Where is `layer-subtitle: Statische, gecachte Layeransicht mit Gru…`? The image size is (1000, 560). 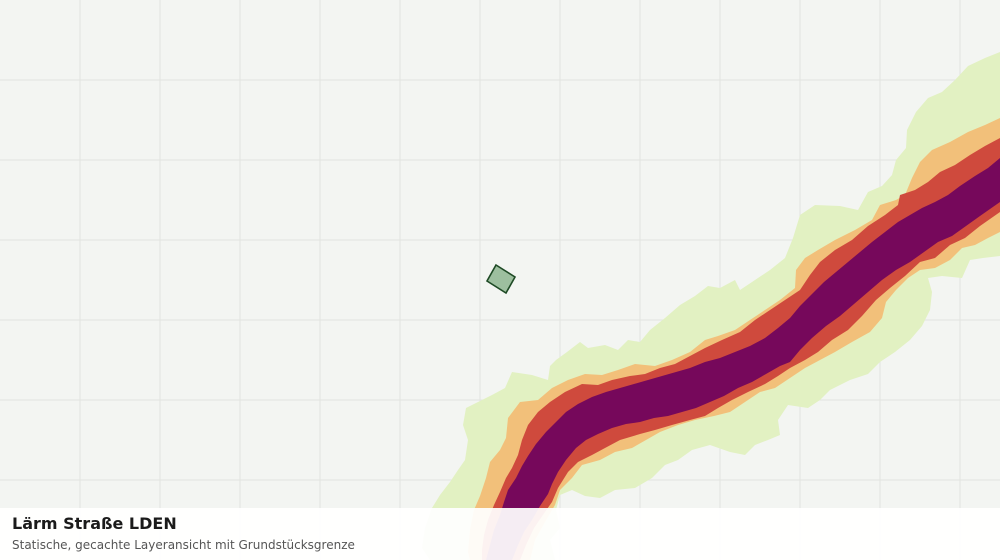
layer-subtitle: Statische, gecachte Layeransicht mit Gru… is located at coordinates (183, 545).